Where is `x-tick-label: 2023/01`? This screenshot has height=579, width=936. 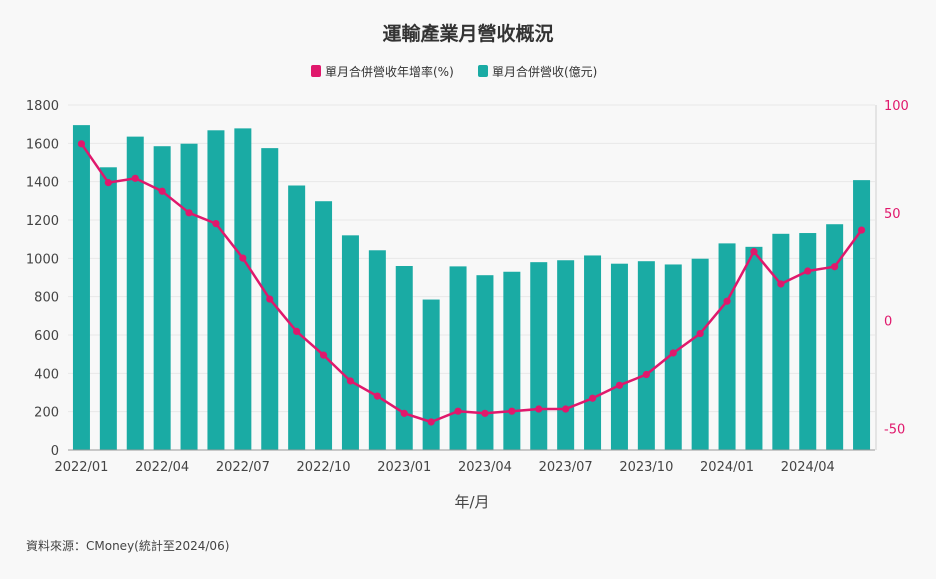
x-tick-label: 2023/01 is located at coordinates (404, 467).